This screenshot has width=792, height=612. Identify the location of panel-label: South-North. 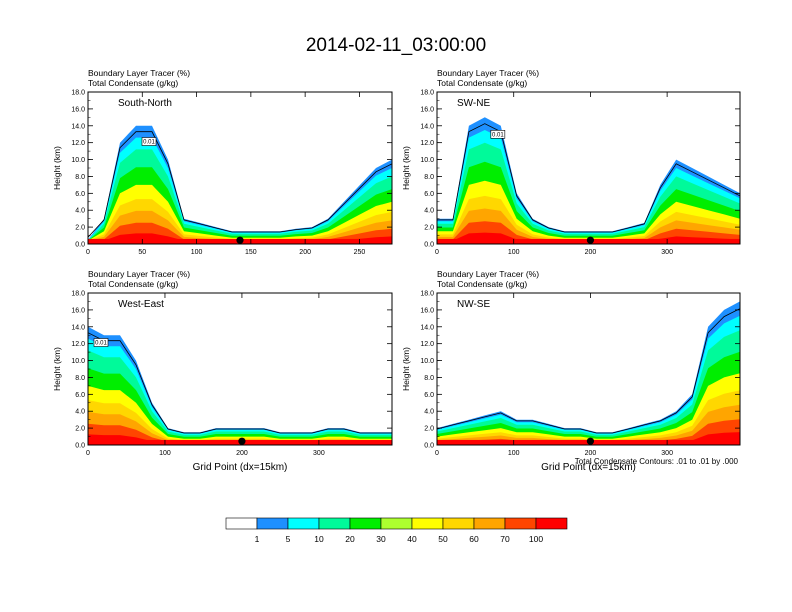
(145, 103).